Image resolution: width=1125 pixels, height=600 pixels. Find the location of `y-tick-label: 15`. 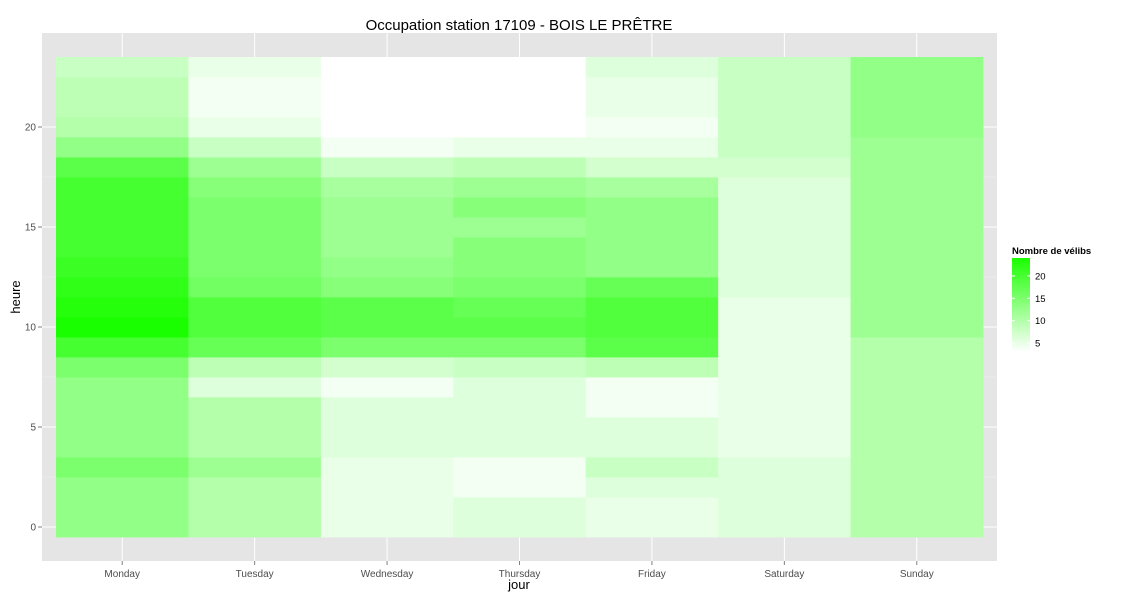

y-tick-label: 15 is located at coordinates (31, 228).